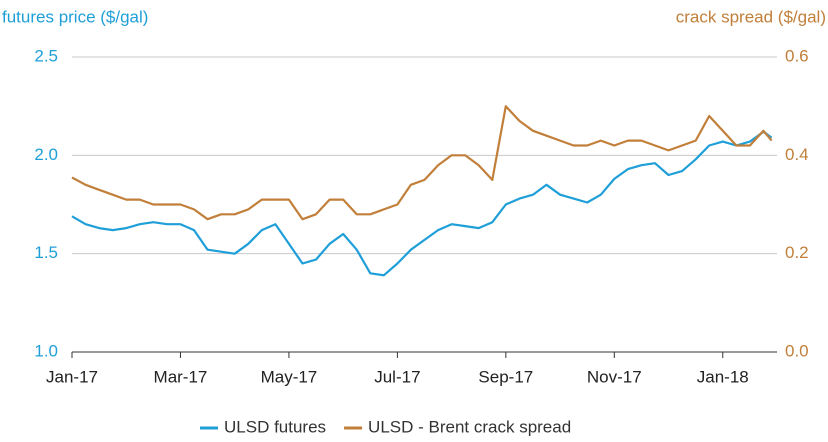 Image resolution: width=828 pixels, height=442 pixels. What do you see at coordinates (75, 16) in the screenshot?
I see `y-axis-title: futures price ($/gal)` at bounding box center [75, 16].